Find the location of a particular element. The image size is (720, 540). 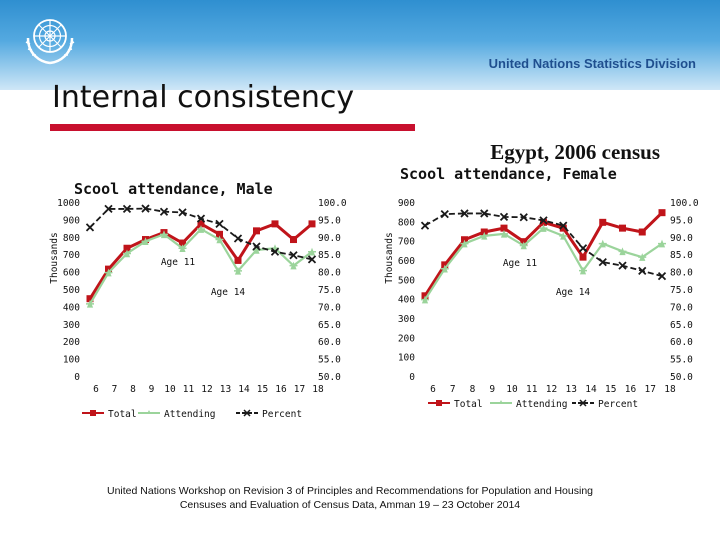

female-annotation: Age 14 is located at coordinates (573, 292).